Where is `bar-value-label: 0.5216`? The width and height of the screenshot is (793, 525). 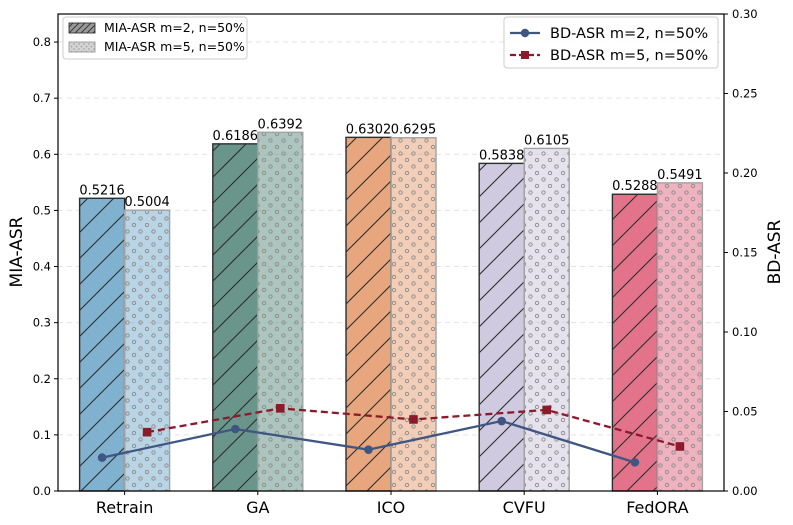
bar-value-label: 0.5216 is located at coordinates (102, 190).